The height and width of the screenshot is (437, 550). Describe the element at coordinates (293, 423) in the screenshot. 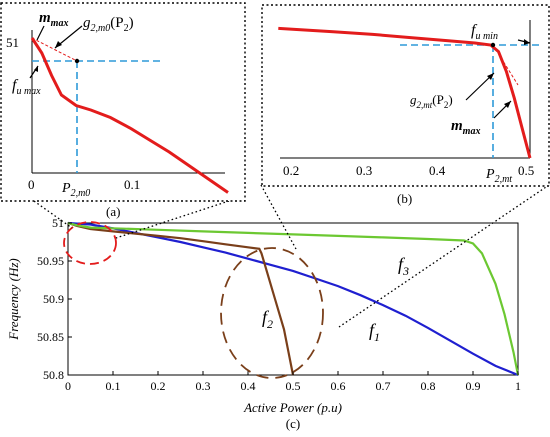

I see `main-panel-label: (c)` at that location.